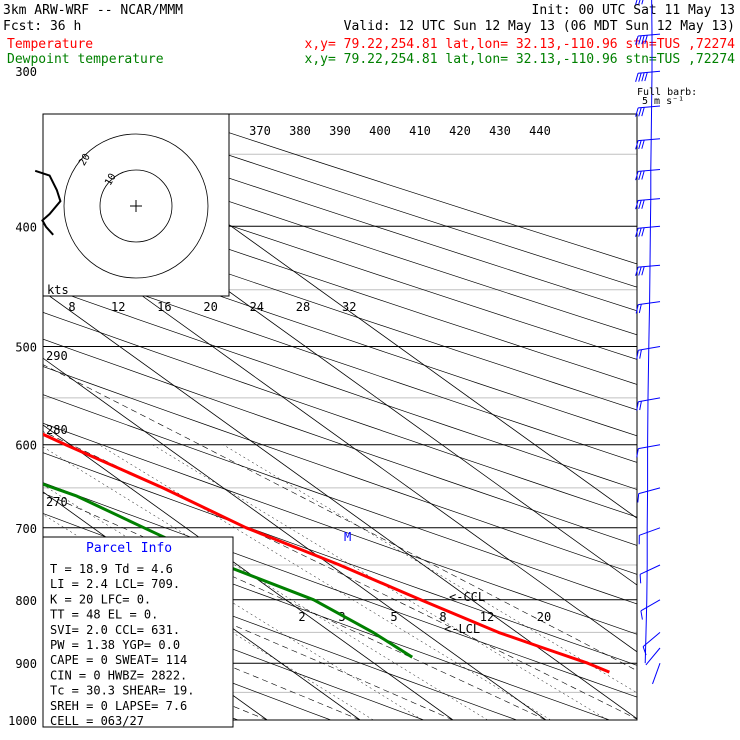 The height and width of the screenshot is (740, 740). Describe the element at coordinates (57, 356) in the screenshot. I see `theta-e-tick-label: 290` at that location.